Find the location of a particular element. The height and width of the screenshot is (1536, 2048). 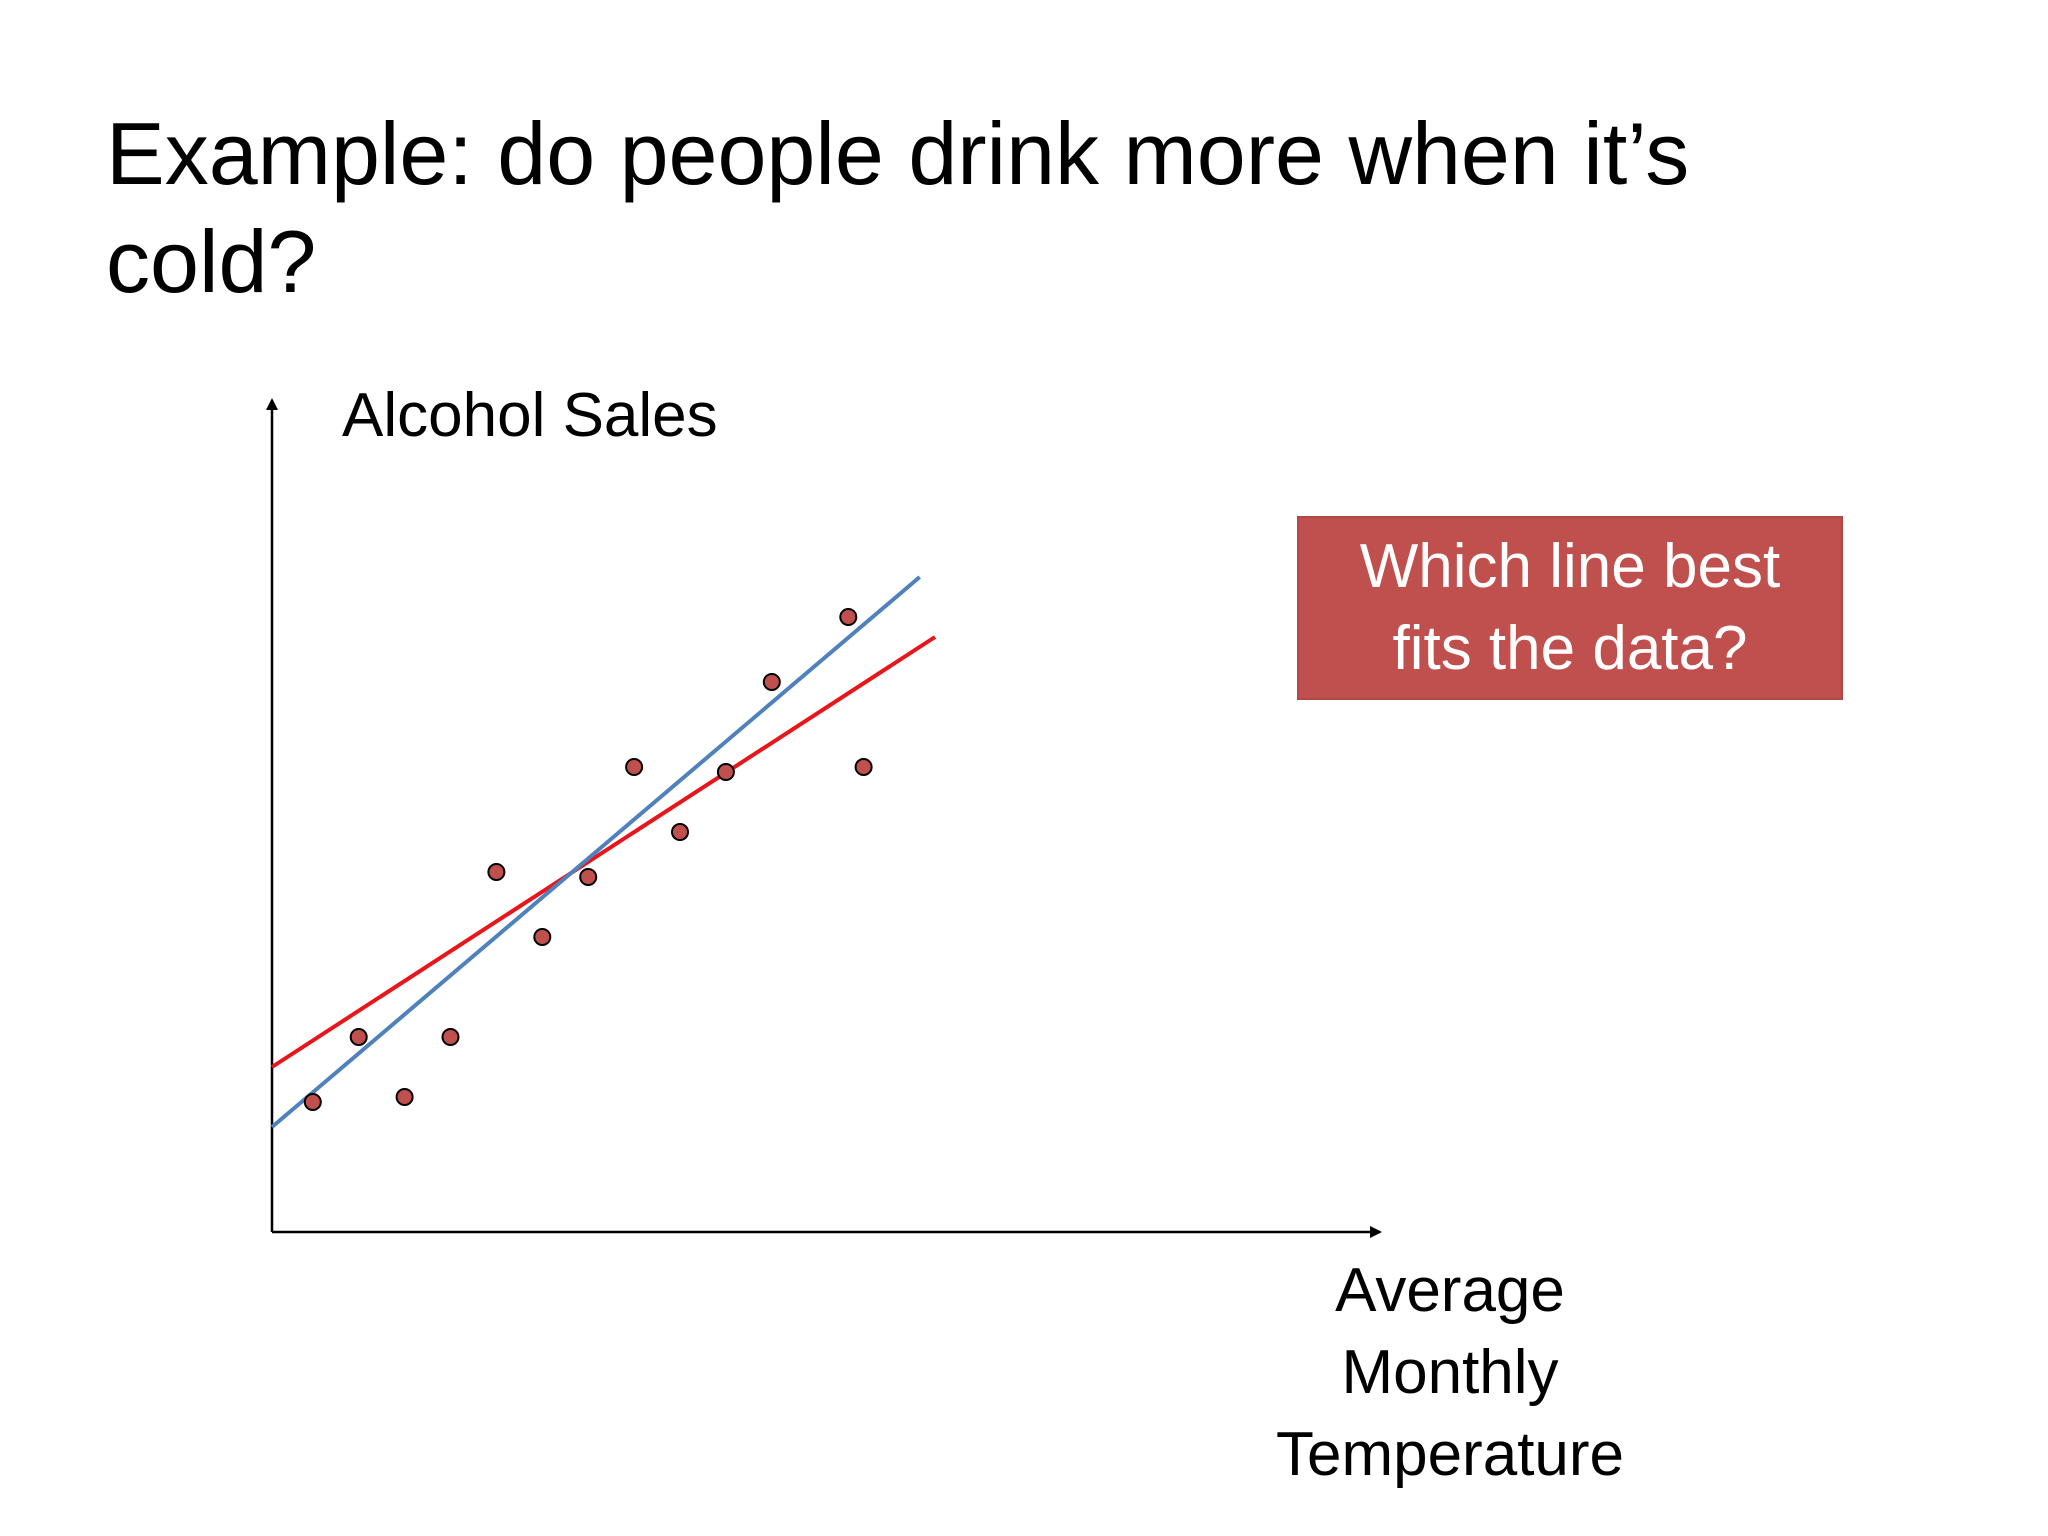

blue-fit-line is located at coordinates (595, 852).